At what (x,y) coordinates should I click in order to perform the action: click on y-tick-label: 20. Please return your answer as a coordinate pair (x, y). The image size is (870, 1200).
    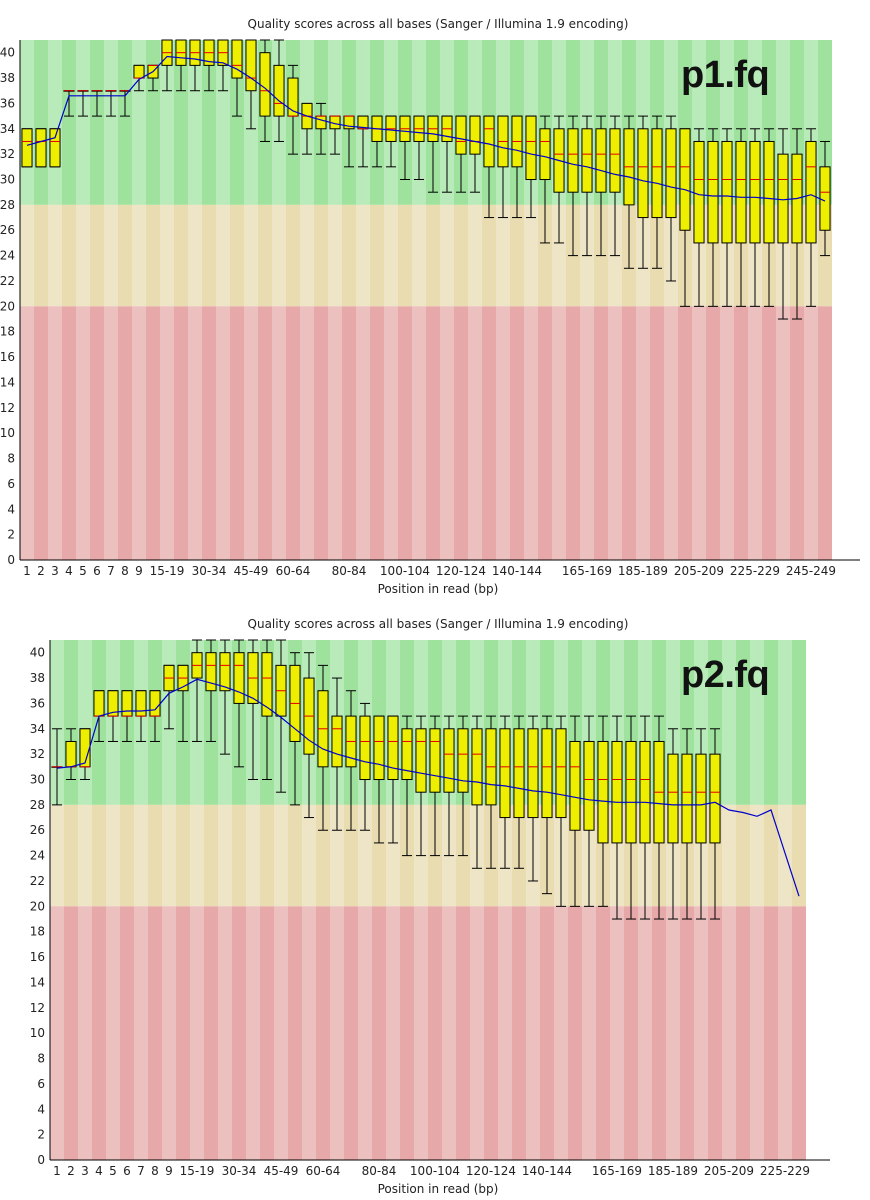
    Looking at the image, I should click on (7, 306).